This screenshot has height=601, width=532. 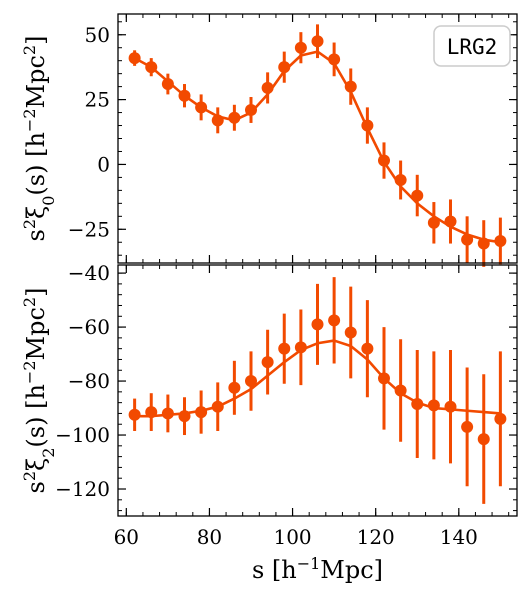 What do you see at coordinates (351, 570) in the screenshot?
I see `x-axis-label-part: Mpc]` at bounding box center [351, 570].